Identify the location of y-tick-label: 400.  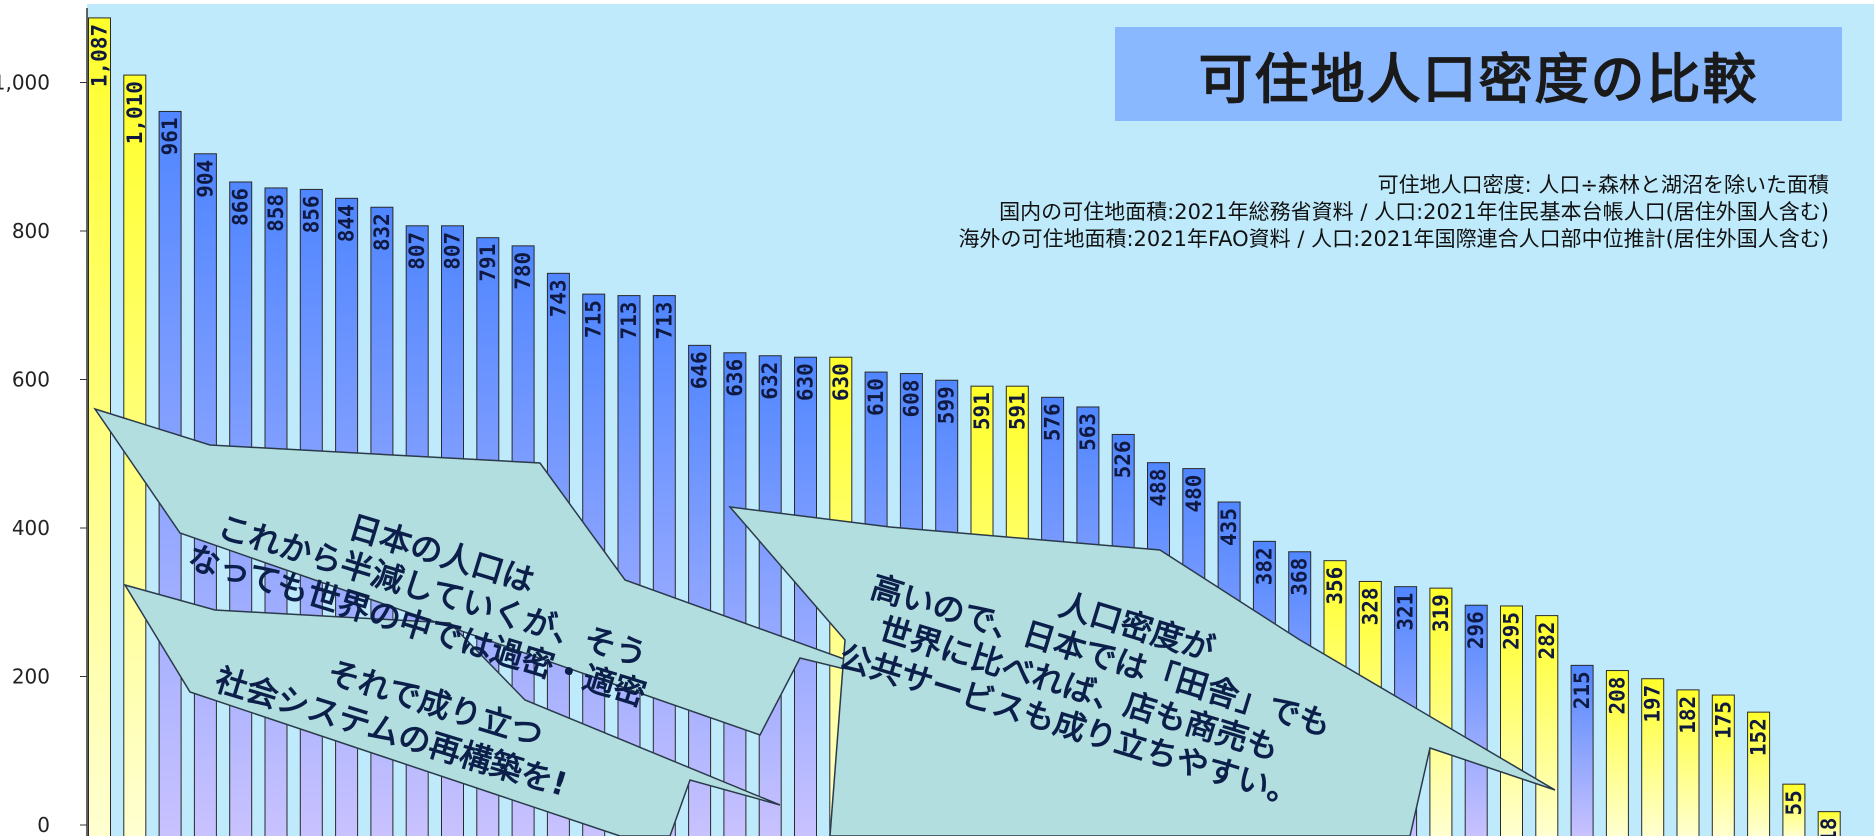
(31, 528).